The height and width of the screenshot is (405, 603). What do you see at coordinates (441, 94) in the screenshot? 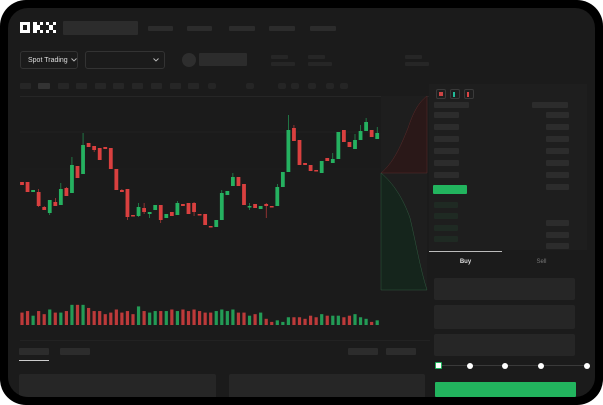
I see `orderbook-both-icon` at bounding box center [441, 94].